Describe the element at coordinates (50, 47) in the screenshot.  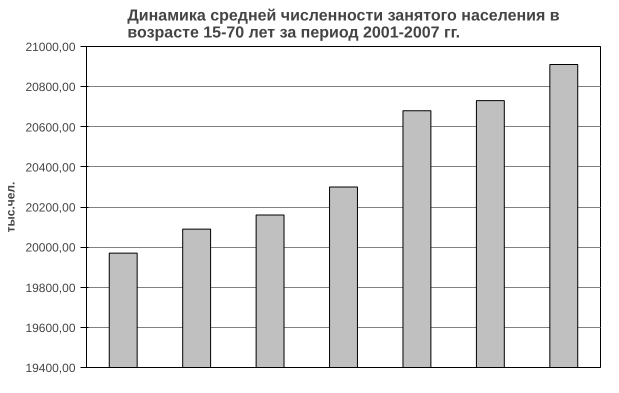
I see `y-tick-label: 21000,00` at that location.